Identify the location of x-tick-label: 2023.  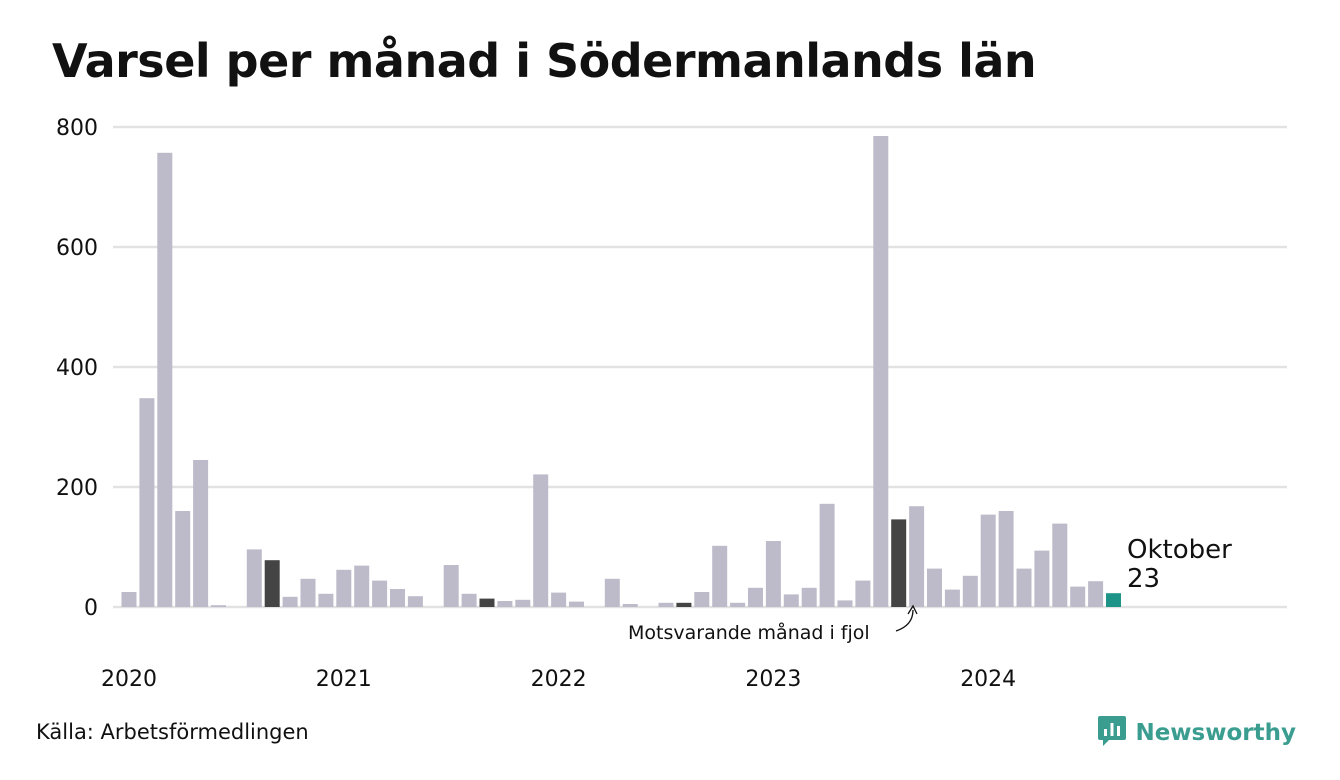
(773, 679).